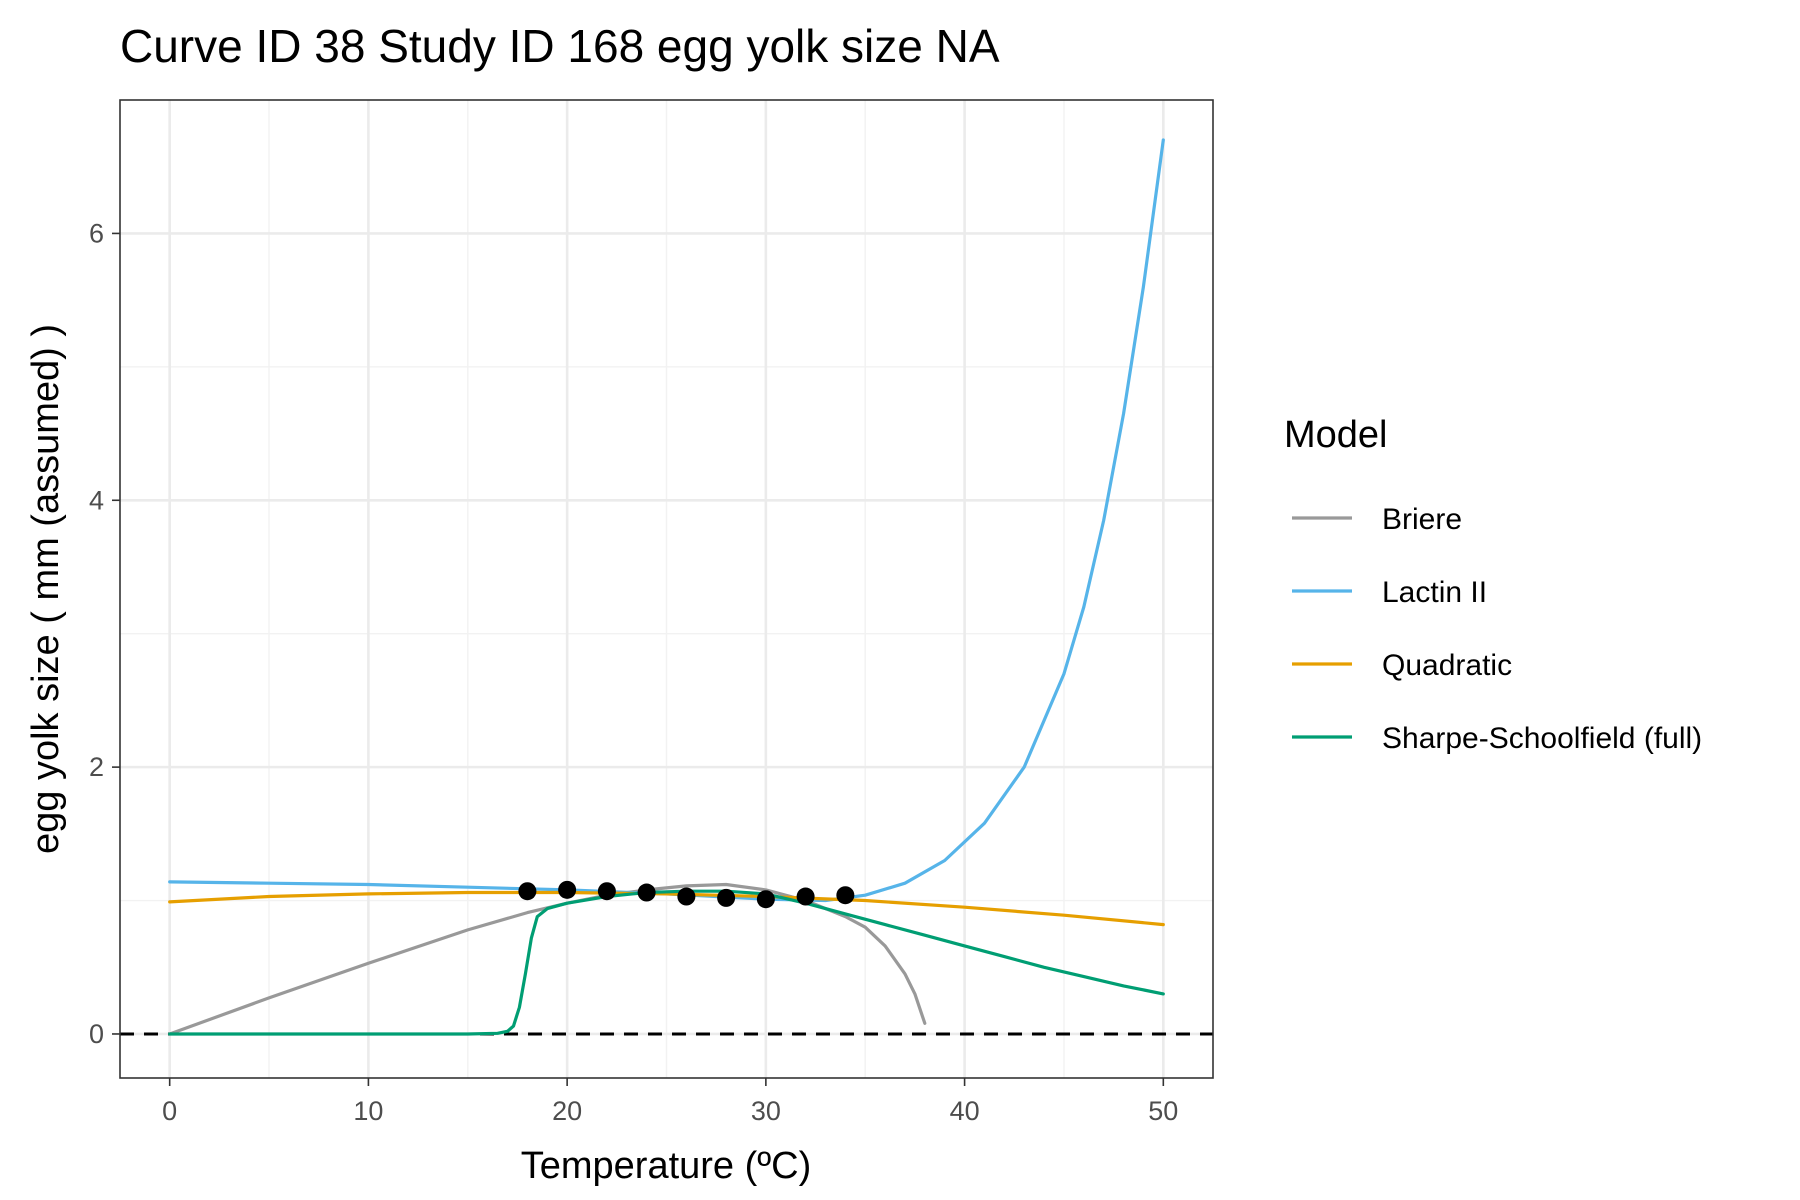 This screenshot has height=1200, width=1800. I want to click on x-tick-label: 0, so click(169, 1111).